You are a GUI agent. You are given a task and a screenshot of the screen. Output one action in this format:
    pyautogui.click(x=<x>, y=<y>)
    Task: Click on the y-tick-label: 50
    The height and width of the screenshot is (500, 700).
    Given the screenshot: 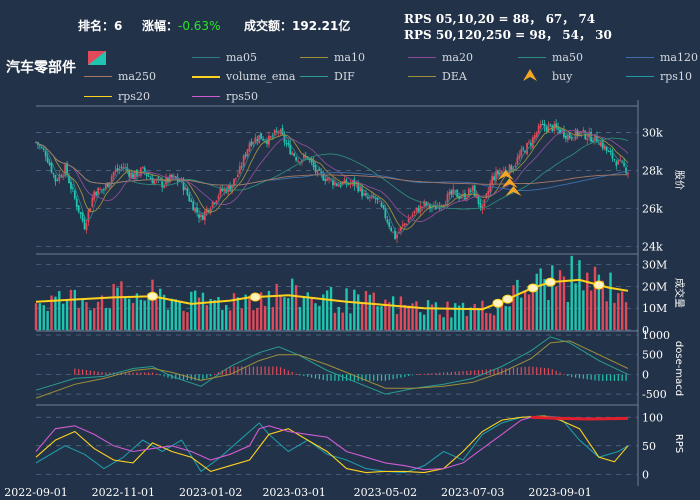 What is the action you would take?
    pyautogui.click(x=649, y=446)
    